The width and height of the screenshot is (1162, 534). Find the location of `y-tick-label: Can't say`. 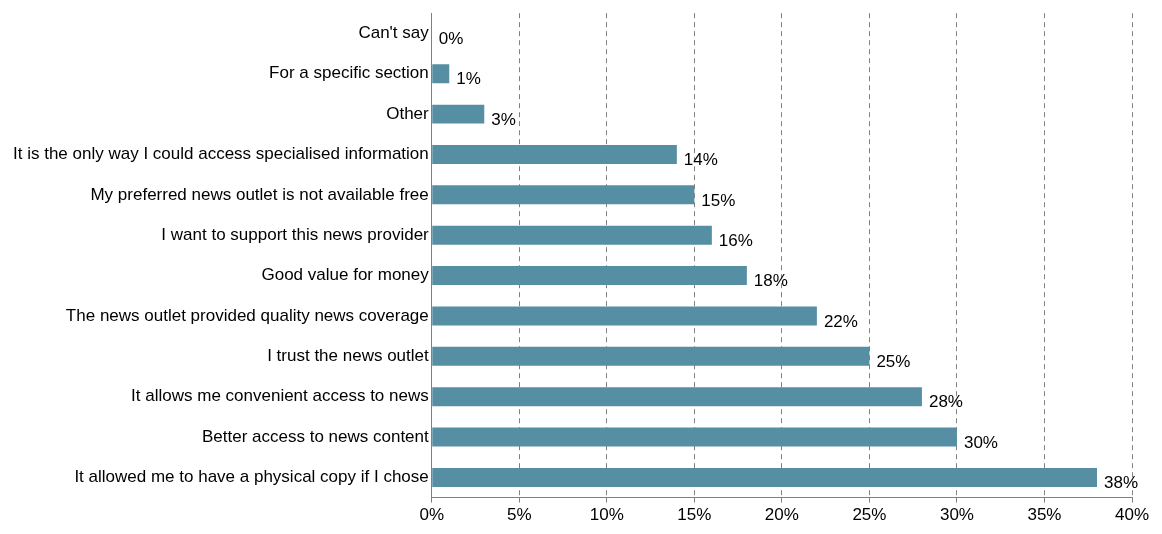

y-tick-label: Can't say is located at coordinates (394, 33).